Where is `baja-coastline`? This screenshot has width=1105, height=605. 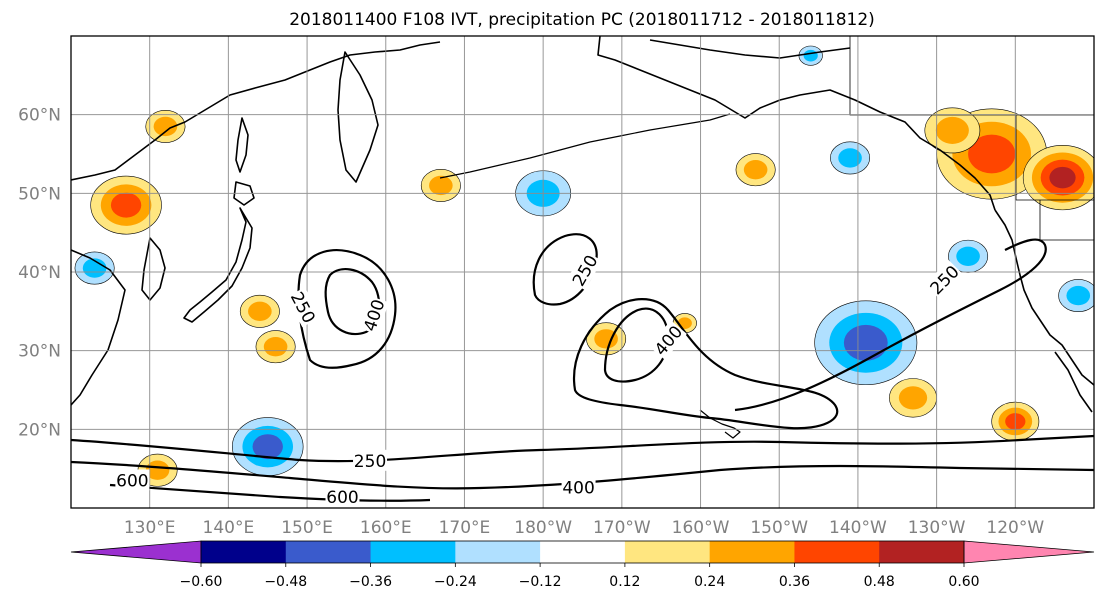
baja-coastline is located at coordinates (1073, 382).